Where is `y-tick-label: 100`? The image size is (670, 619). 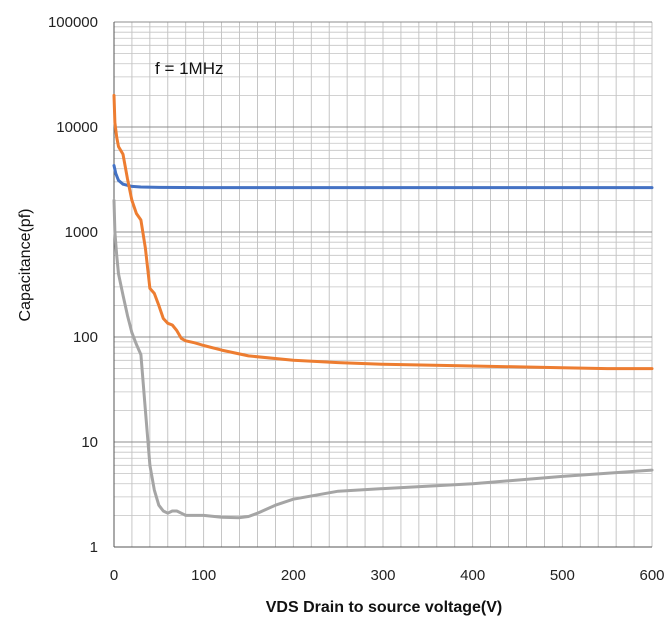 y-tick-label: 100 is located at coordinates (85, 337).